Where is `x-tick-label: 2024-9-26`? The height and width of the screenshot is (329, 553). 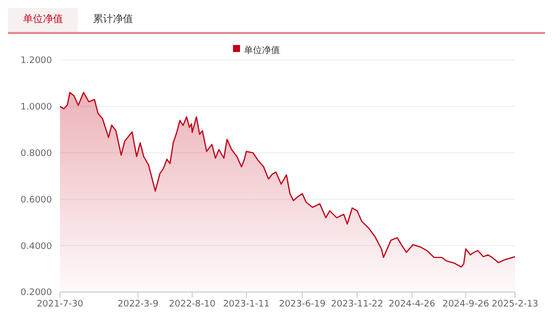 x-tick-label: 2024-9-26 is located at coordinates (466, 304).